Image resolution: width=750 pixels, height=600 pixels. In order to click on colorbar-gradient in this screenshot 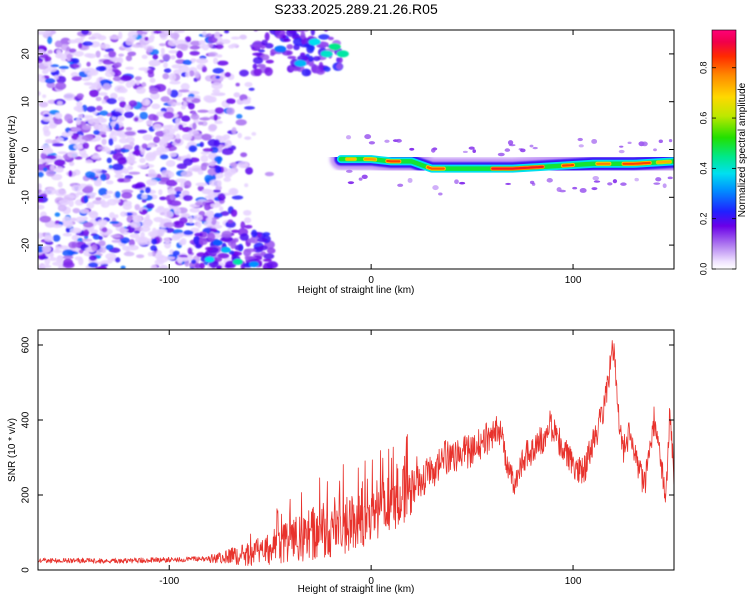, I will do `click(724, 149)`.